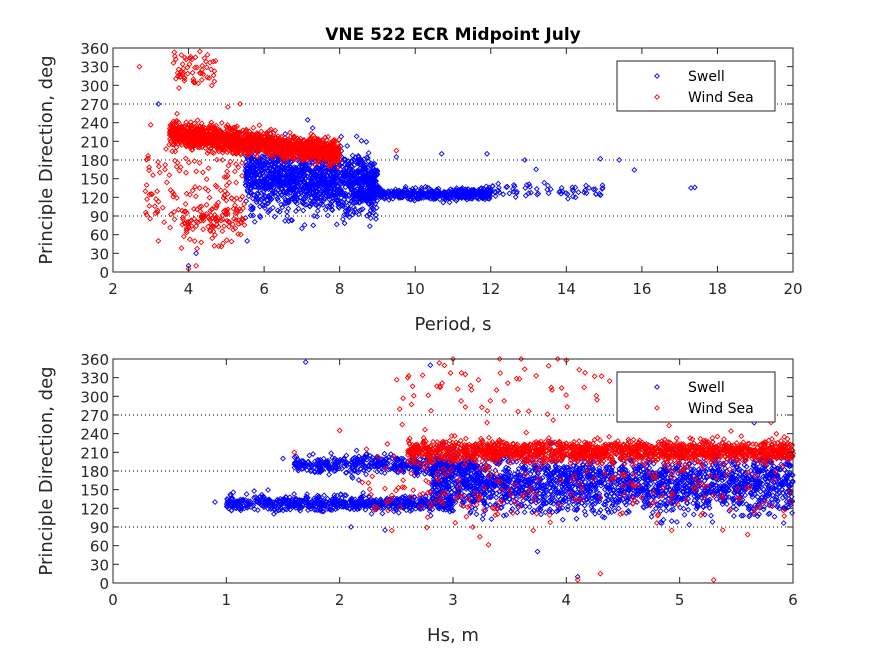 The image size is (875, 656). Describe the element at coordinates (94, 180) in the screenshot. I see `y-tick-label: 150` at that location.